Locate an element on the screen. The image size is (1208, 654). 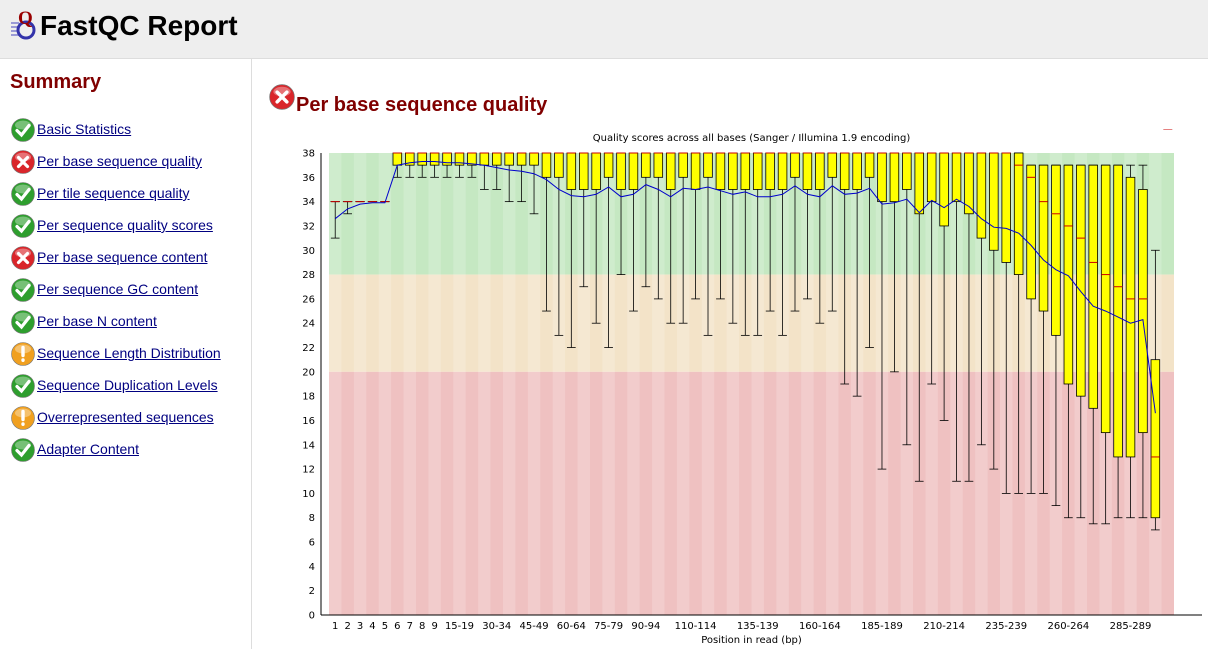
sidebar-item: Per base N content is located at coordinates (115, 327).